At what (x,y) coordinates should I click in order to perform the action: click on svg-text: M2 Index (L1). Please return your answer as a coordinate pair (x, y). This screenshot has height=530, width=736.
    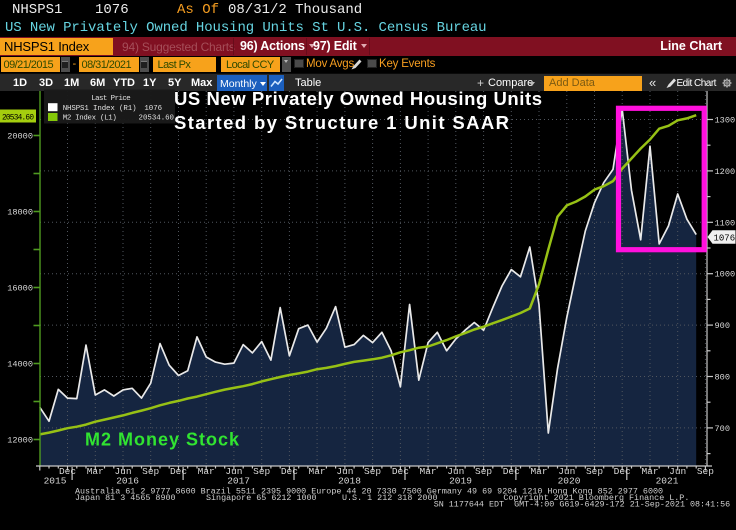
    Looking at the image, I should click on (90, 119).